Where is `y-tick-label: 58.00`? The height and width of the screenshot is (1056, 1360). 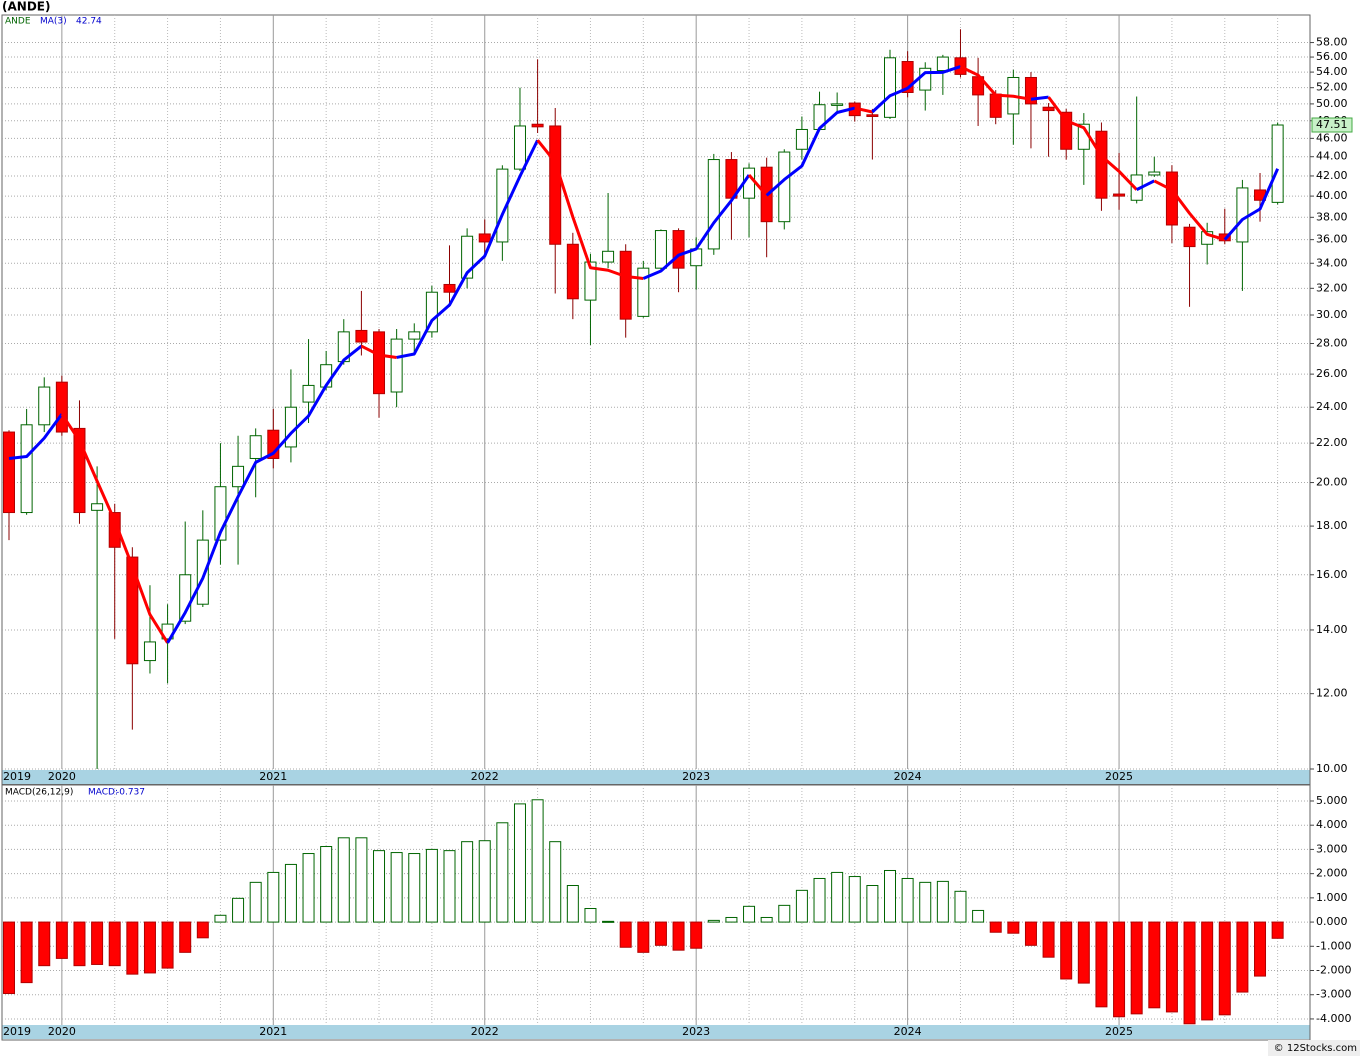
y-tick-label: 58.00 is located at coordinates (1332, 42).